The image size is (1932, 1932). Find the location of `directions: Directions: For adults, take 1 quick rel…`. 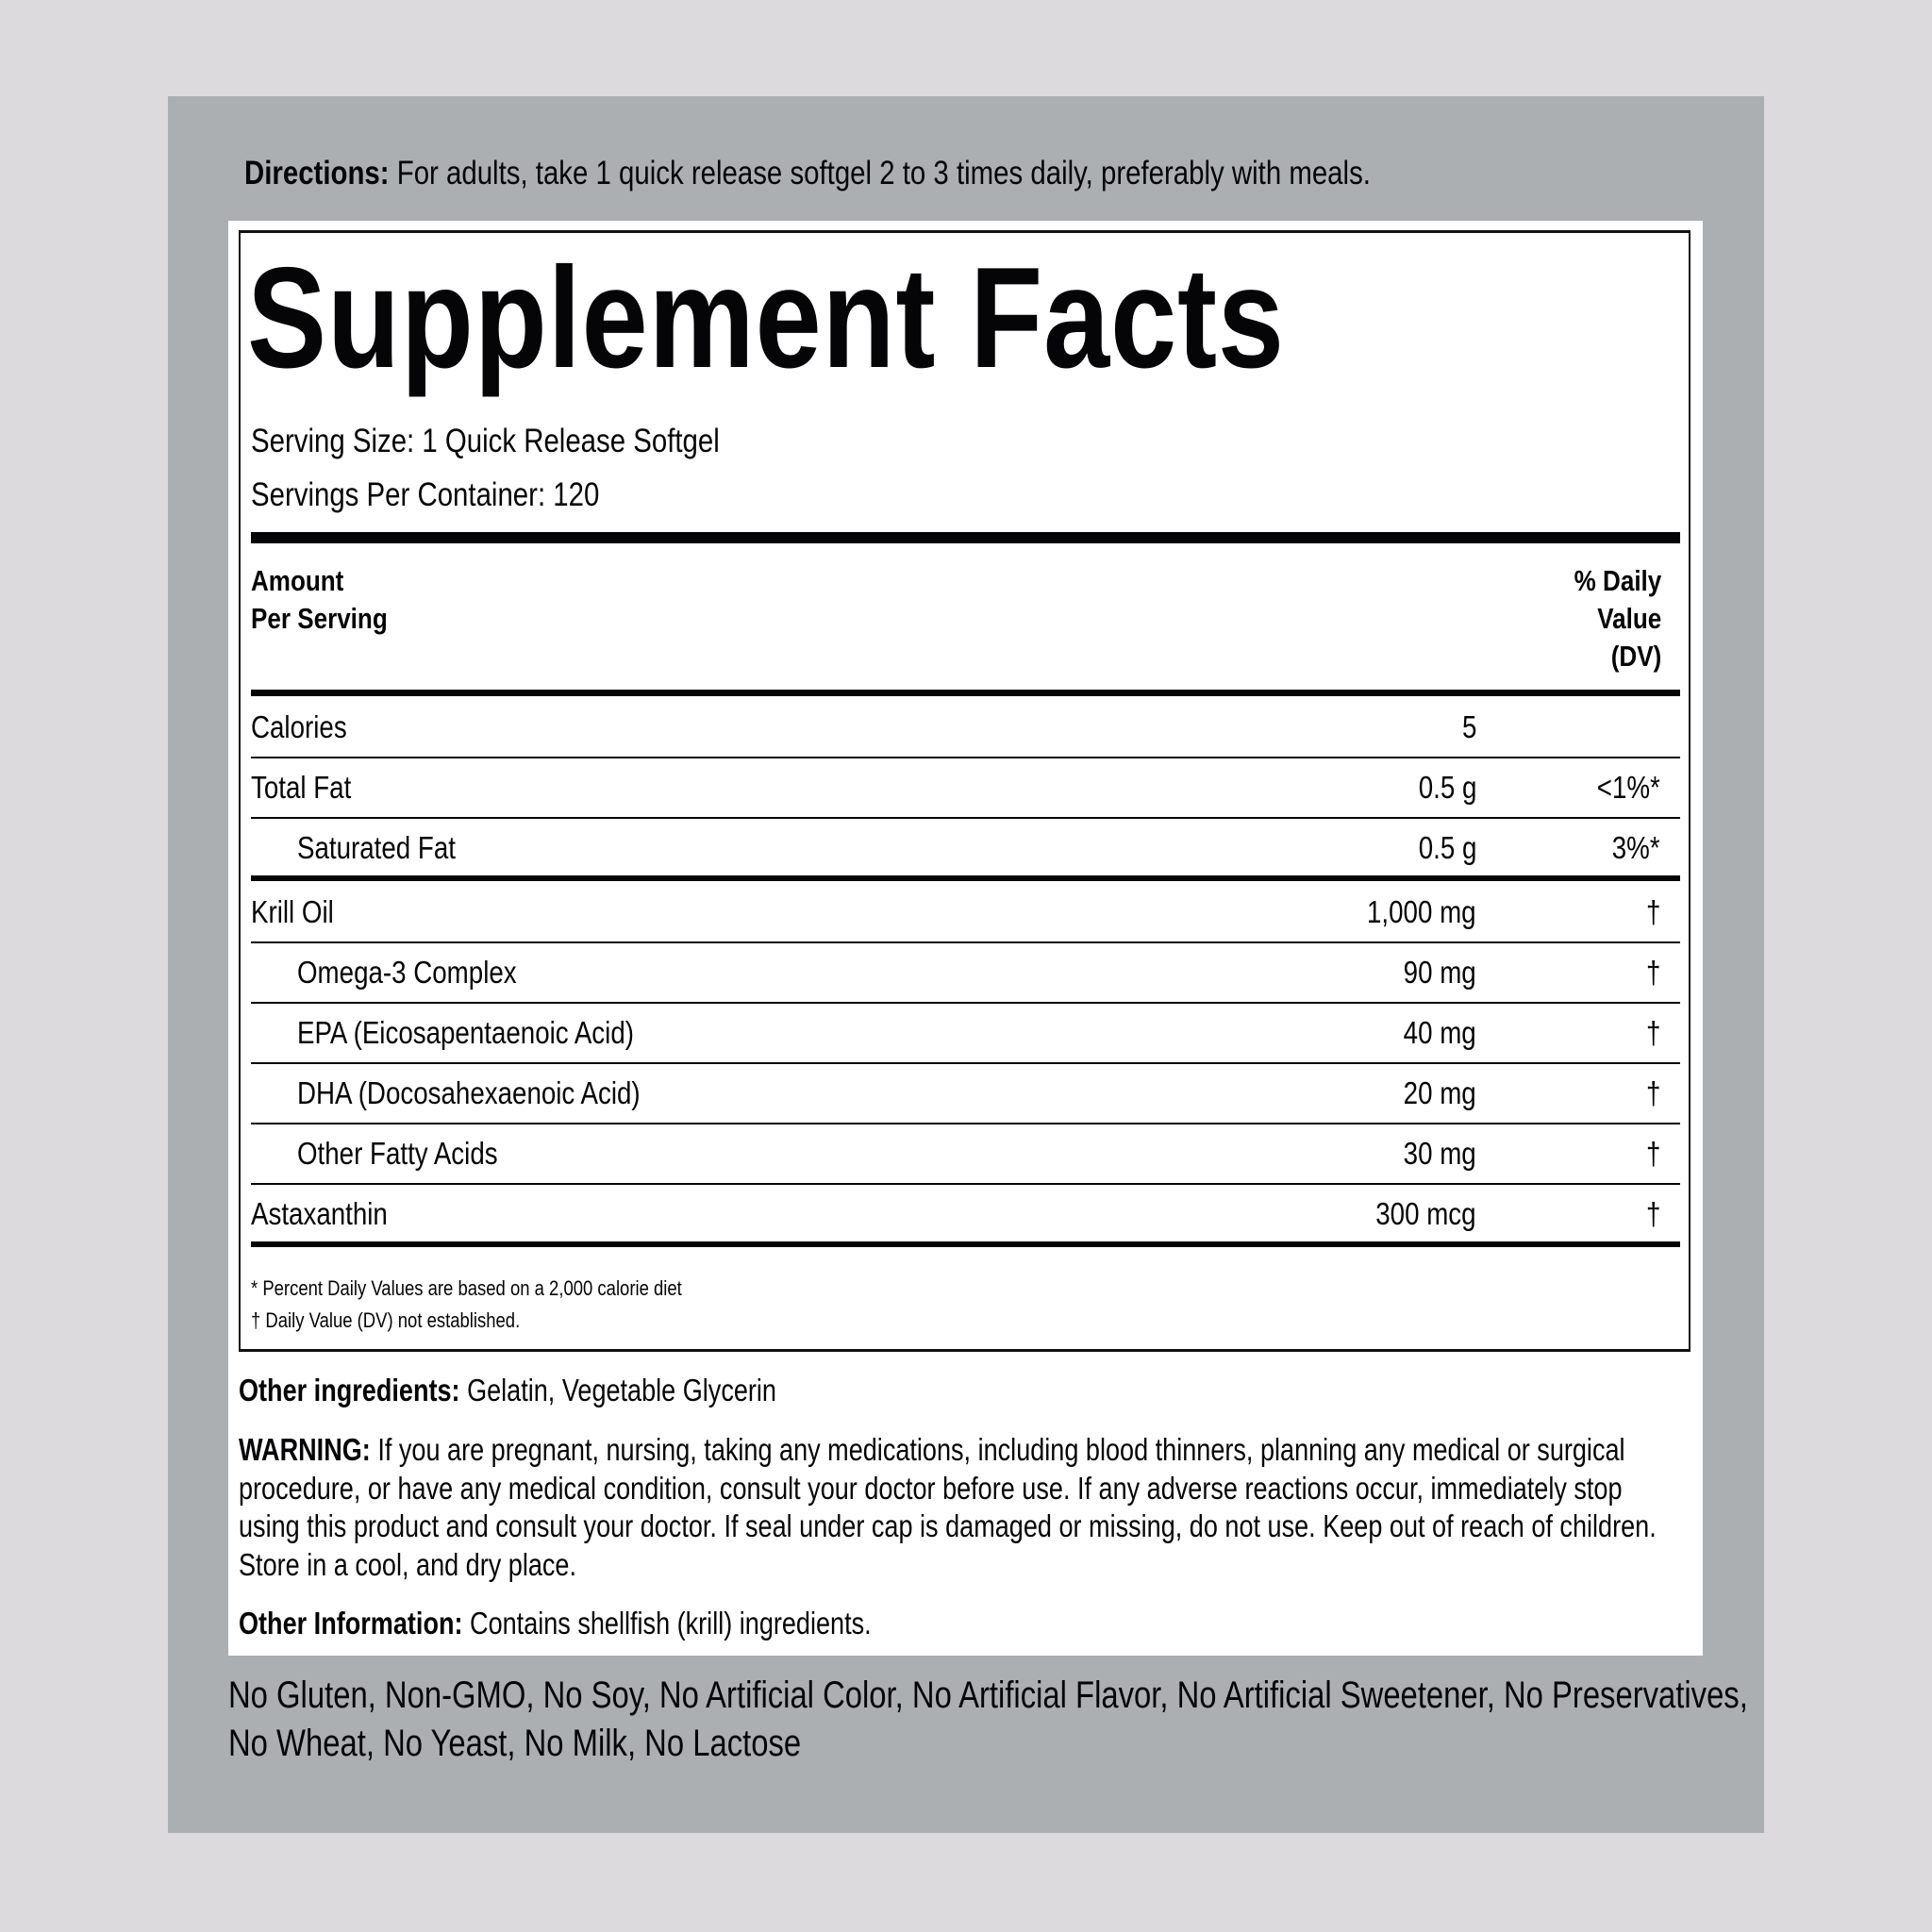

directions: Directions: For adults, take 1 quick rel… is located at coordinates (807, 174).